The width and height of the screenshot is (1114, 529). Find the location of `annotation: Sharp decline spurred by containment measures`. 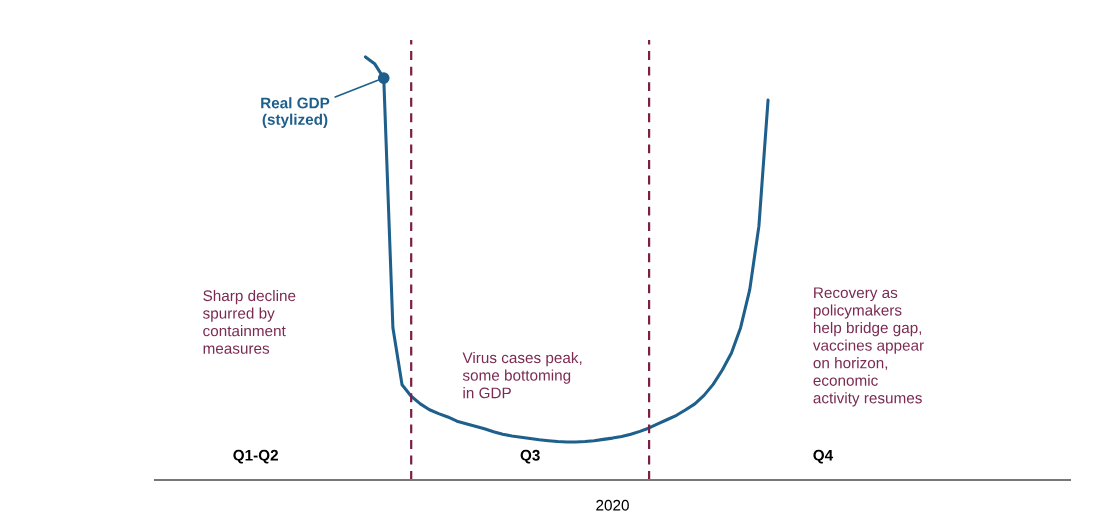

annotation: Sharp decline spurred by containment measures is located at coordinates (249, 321).